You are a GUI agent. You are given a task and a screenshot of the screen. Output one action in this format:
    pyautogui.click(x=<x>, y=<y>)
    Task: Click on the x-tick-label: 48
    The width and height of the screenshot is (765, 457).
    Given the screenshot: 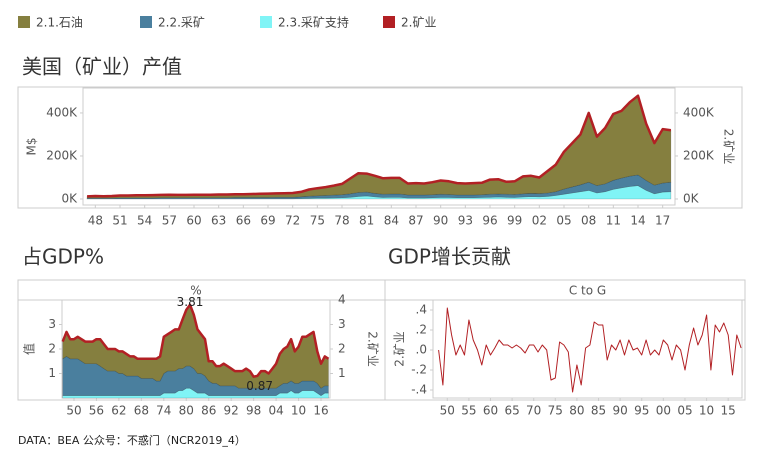 What is the action you would take?
    pyautogui.click(x=95, y=221)
    